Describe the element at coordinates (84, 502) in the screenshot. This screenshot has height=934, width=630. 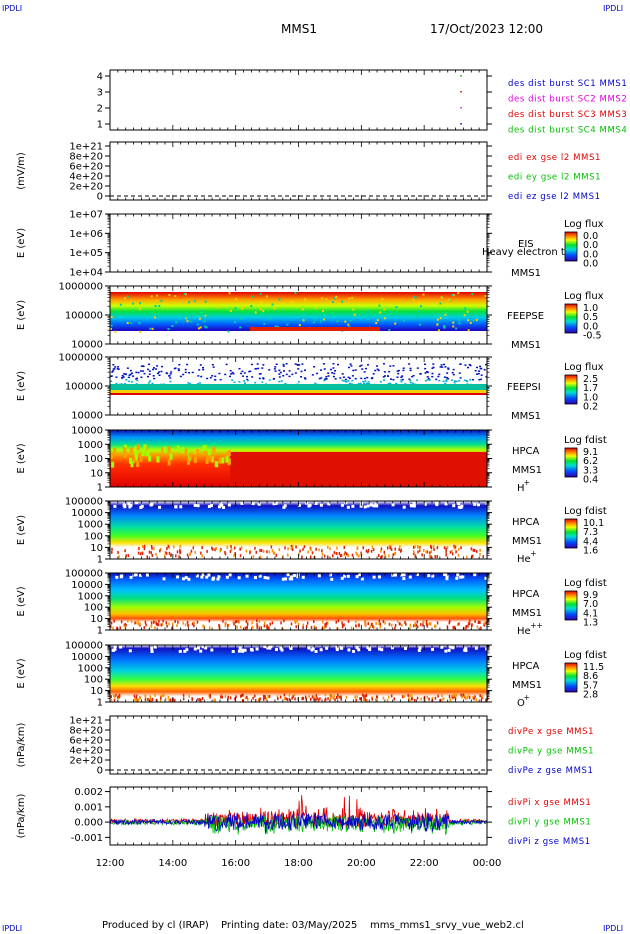
I see `y-tick-label: 100000` at that location.